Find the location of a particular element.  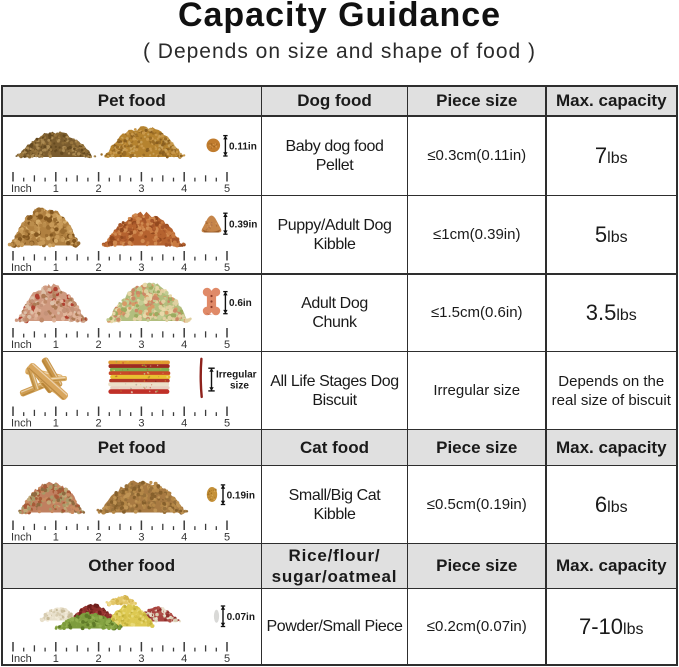

svg-text: 0.07in is located at coordinates (241, 616).